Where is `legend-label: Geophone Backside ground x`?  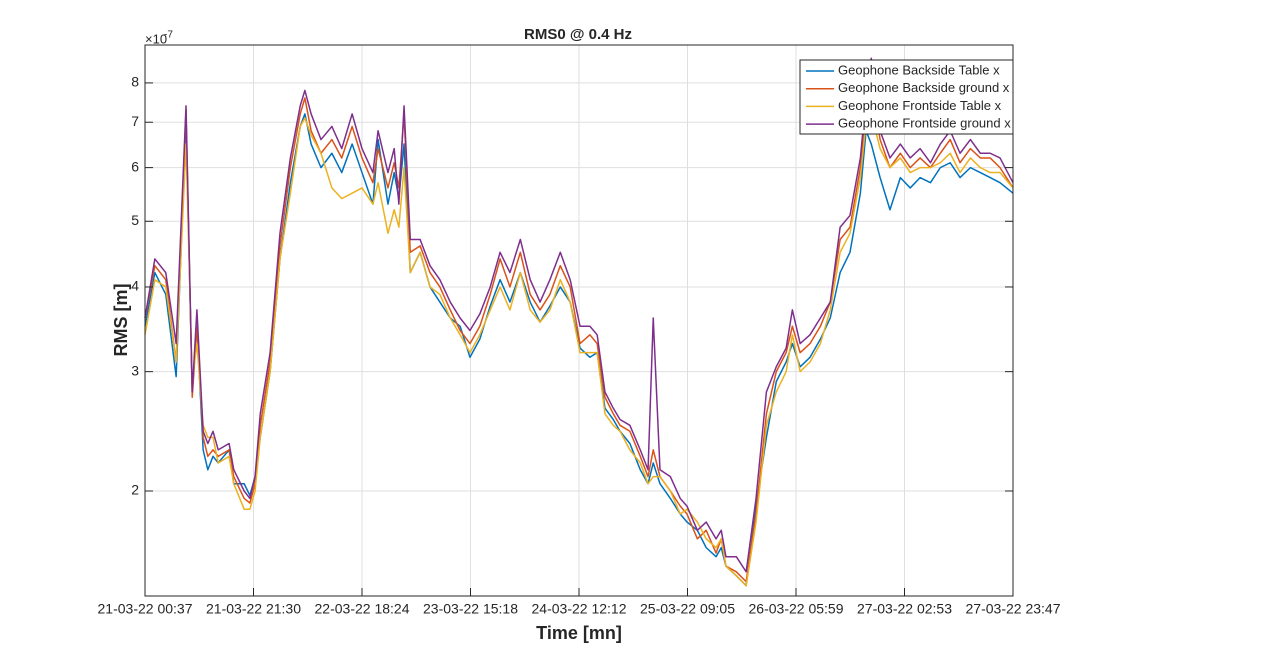 legend-label: Geophone Backside ground x is located at coordinates (924, 87).